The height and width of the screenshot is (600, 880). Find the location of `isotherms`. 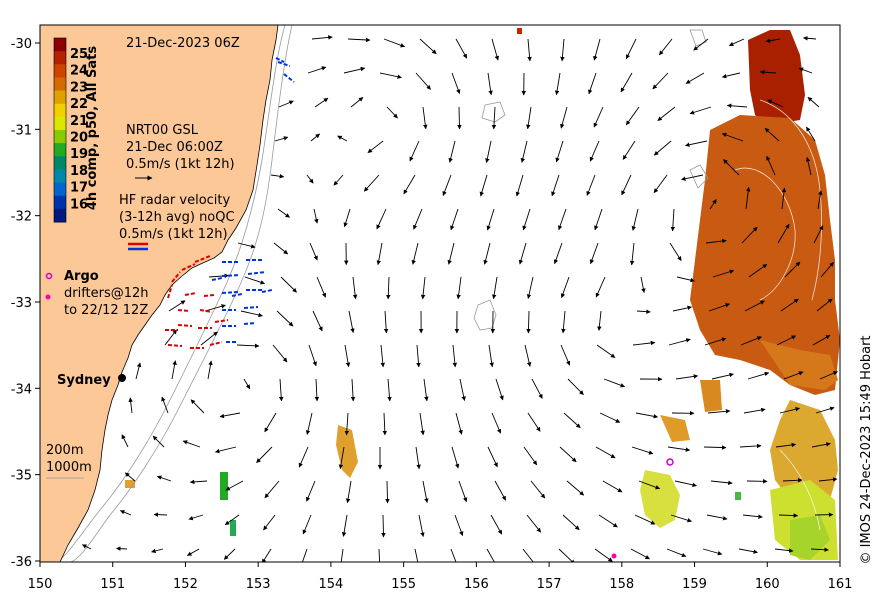

isotherms is located at coordinates (778, 315).